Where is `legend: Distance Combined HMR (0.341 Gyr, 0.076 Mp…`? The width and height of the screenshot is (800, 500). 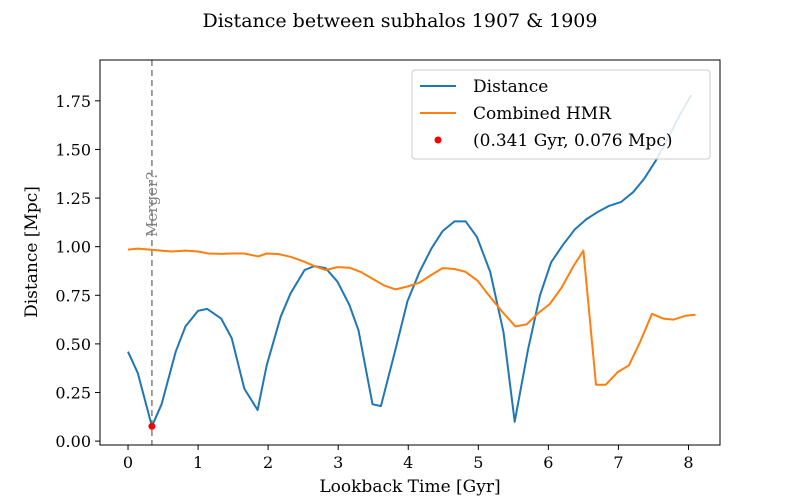
legend: Distance Combined HMR (0.341 Gyr, 0.076 Mp… is located at coordinates (561, 114).